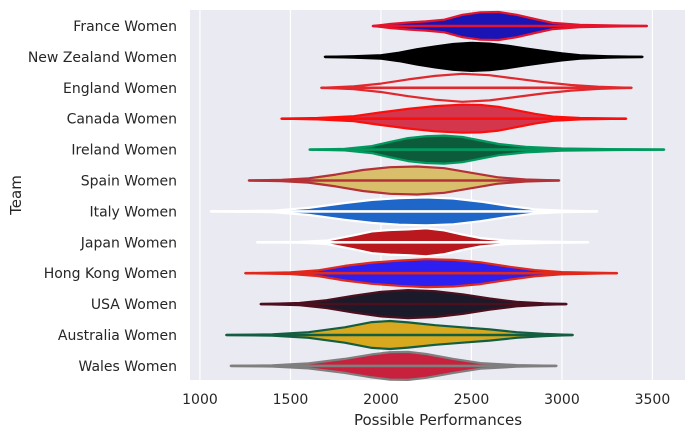 This screenshot has width=696, height=437. I want to click on y-tick-label: Italy Women, so click(133, 212).